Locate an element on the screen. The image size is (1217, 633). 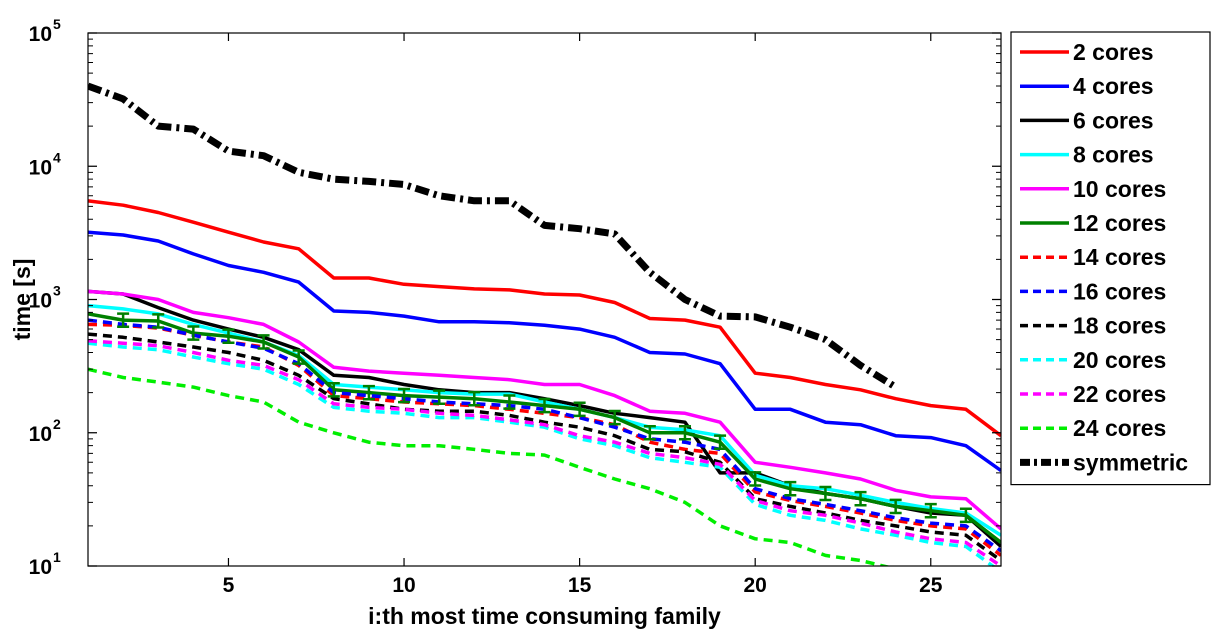
y-tick-exponent: 2 is located at coordinates (57, 424).